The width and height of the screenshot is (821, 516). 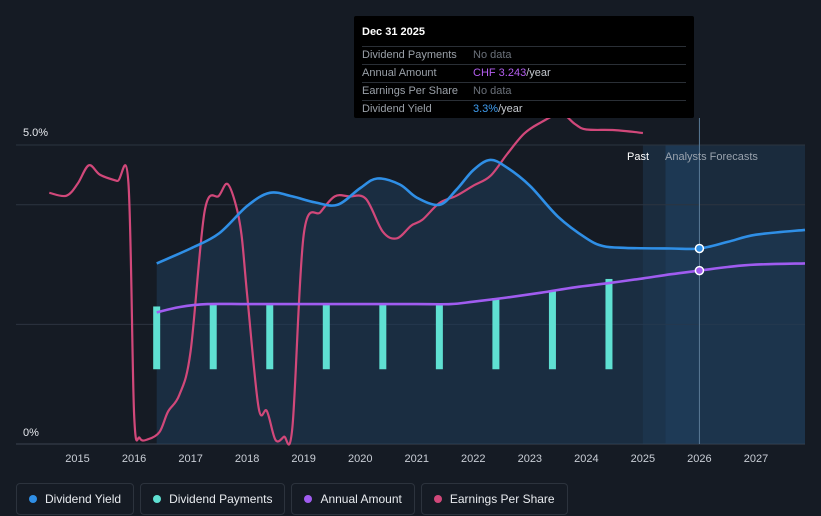 What do you see at coordinates (699, 270) in the screenshot?
I see `annual-amount-marker` at bounding box center [699, 270].